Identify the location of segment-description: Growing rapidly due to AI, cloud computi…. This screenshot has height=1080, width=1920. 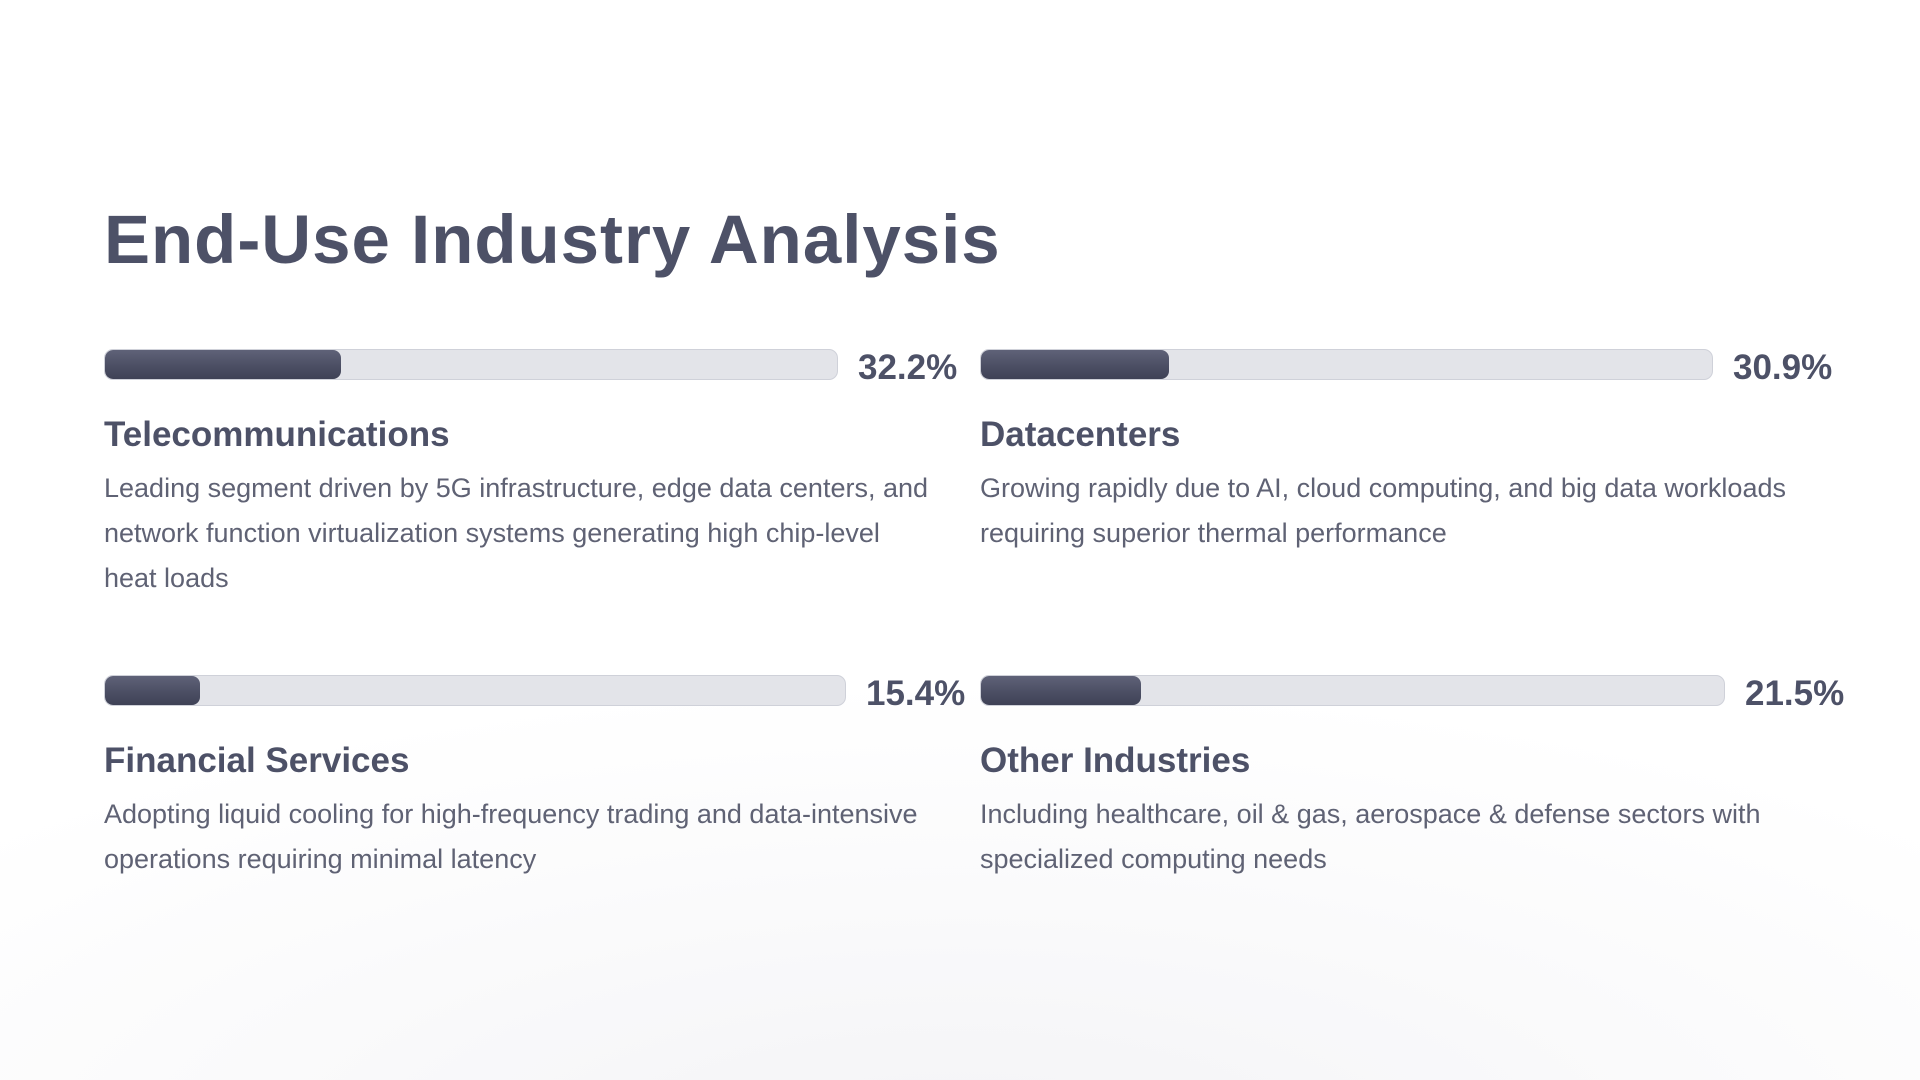
(1383, 510).